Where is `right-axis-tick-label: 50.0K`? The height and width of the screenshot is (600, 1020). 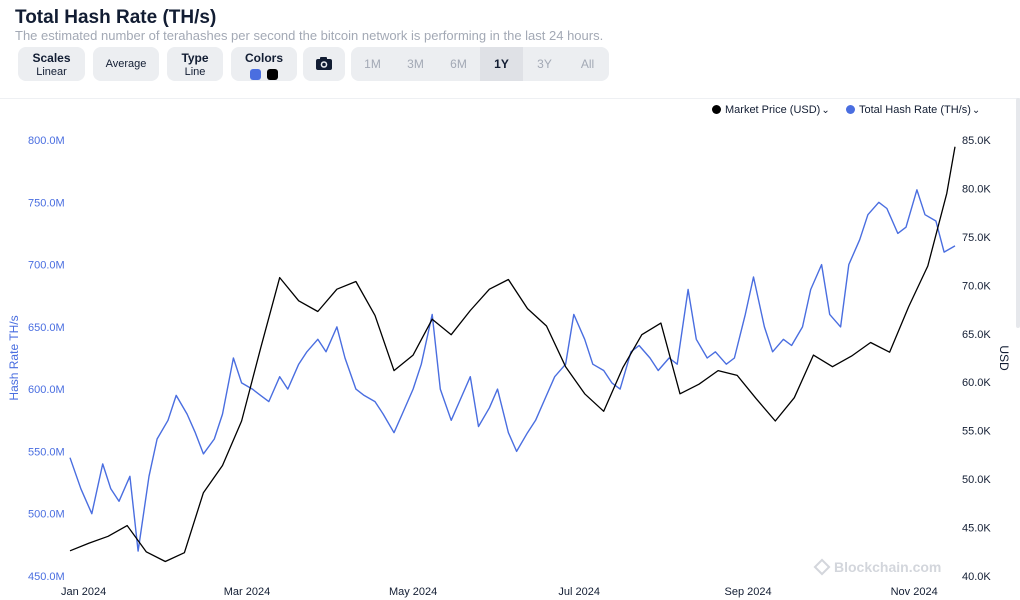 right-axis-tick-label: 50.0K is located at coordinates (976, 480).